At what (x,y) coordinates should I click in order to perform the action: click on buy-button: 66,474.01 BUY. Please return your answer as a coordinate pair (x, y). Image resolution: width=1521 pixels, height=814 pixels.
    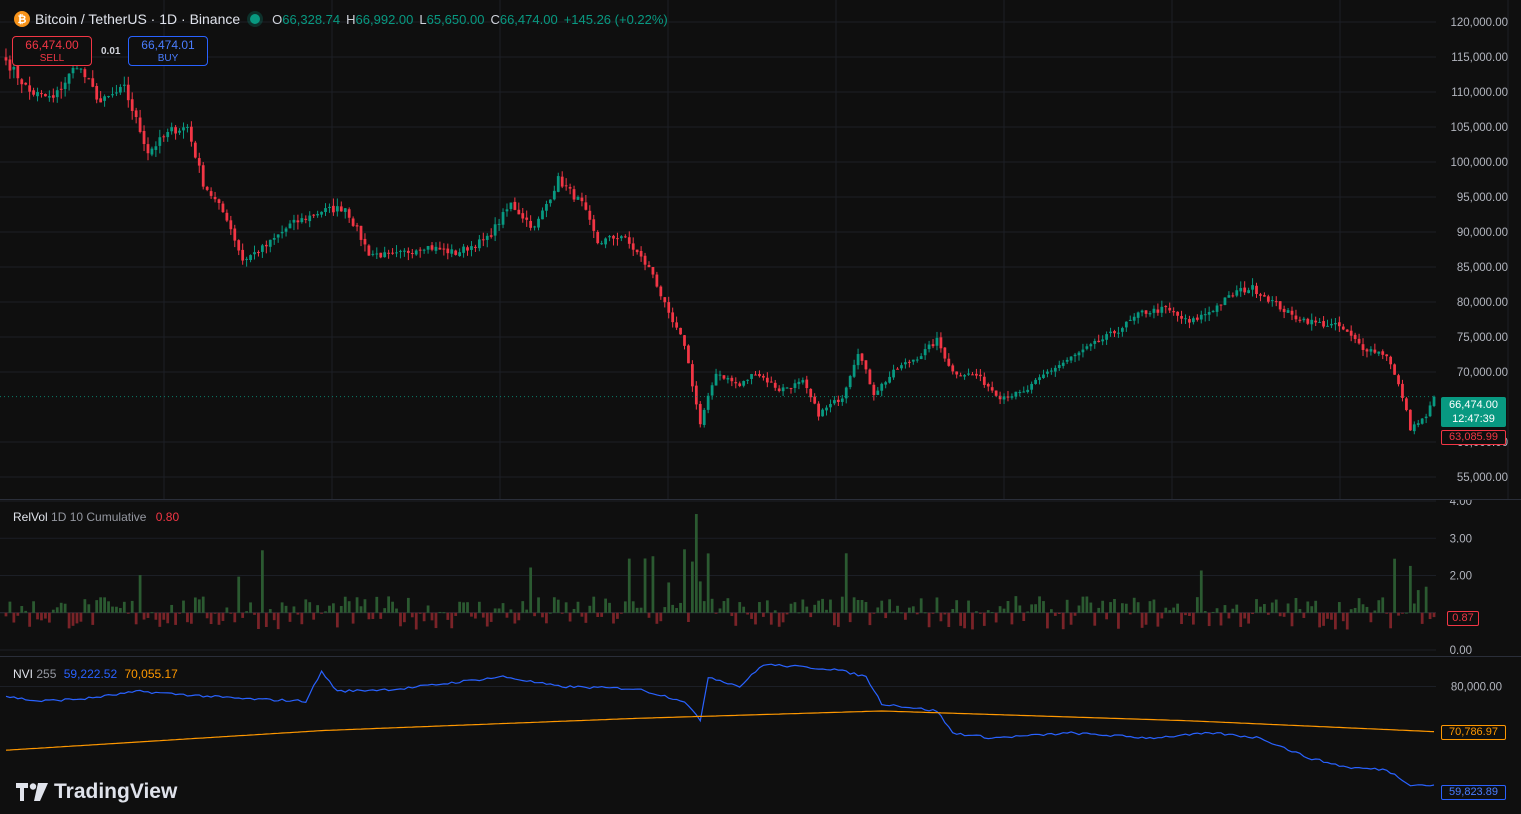
    Looking at the image, I should click on (168, 51).